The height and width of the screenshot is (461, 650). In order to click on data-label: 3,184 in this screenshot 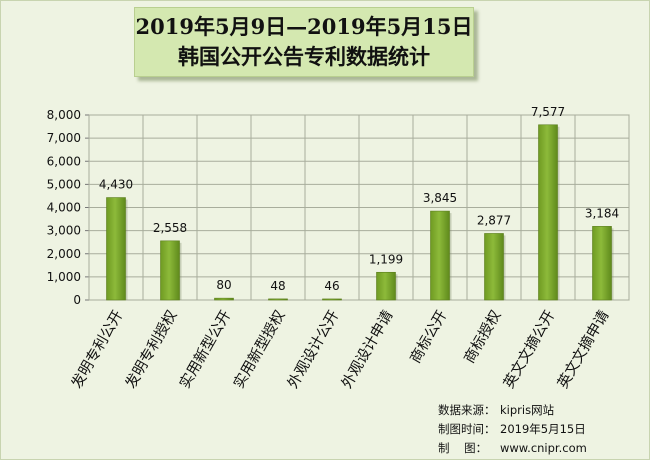, I will do `click(602, 213)`.